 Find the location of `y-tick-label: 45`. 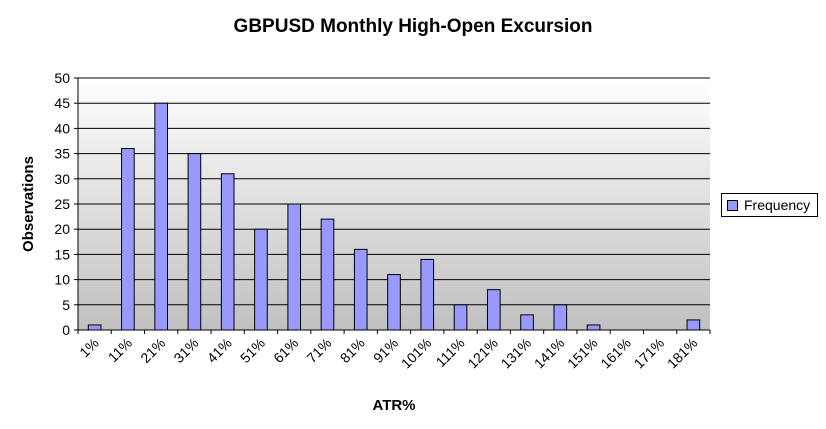

y-tick-label: 45 is located at coordinates (62, 103).